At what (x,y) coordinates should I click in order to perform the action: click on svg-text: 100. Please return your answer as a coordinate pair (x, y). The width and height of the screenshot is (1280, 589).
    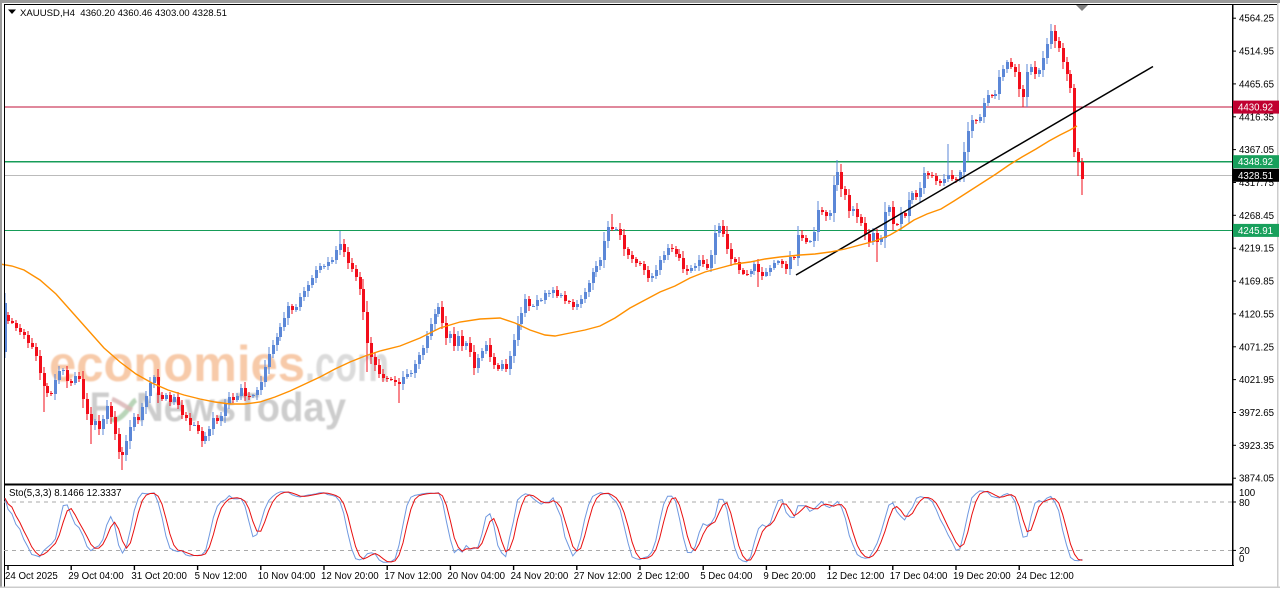
    Looking at the image, I should click on (1247, 493).